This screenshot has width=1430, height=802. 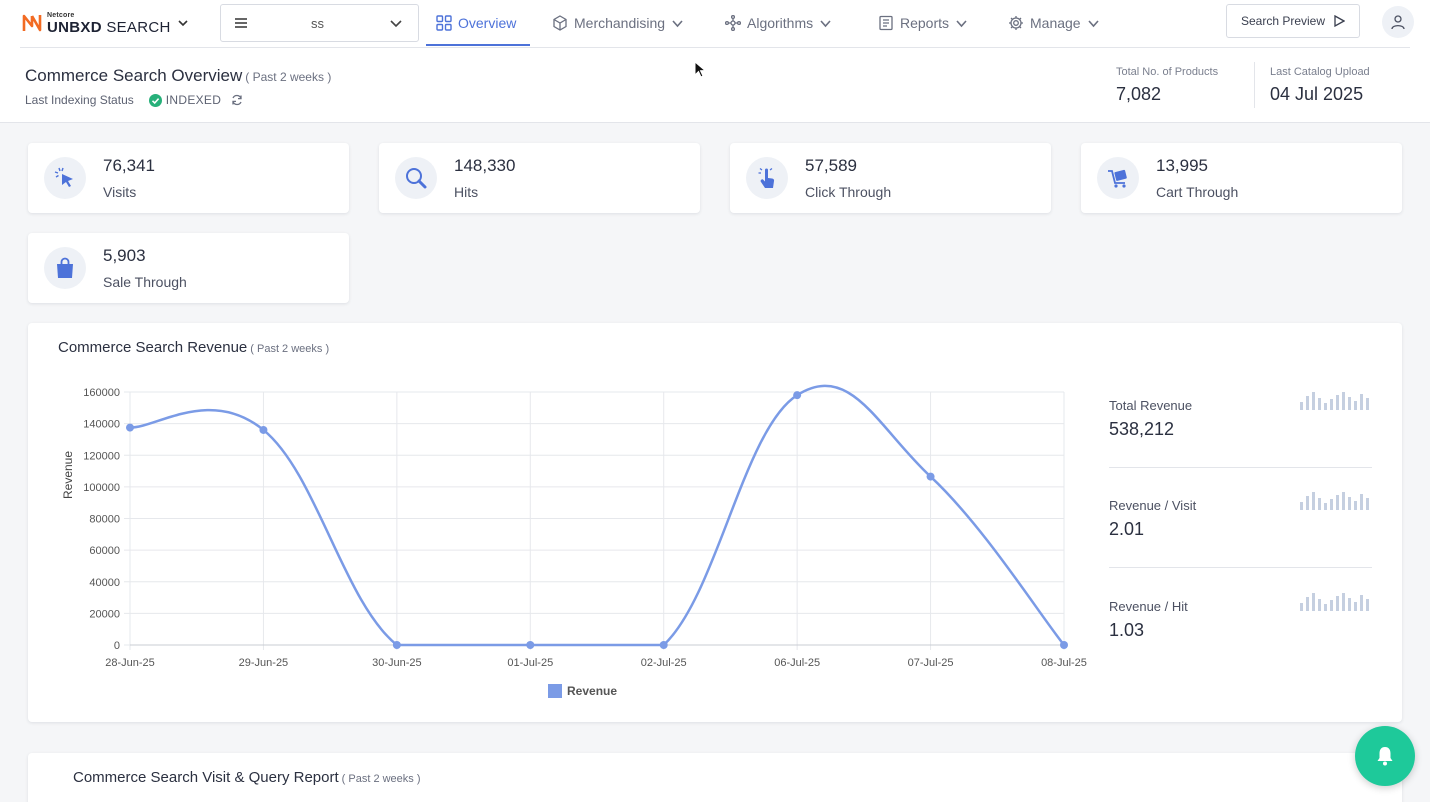 I want to click on y-tick-label: 140000, so click(x=101, y=425).